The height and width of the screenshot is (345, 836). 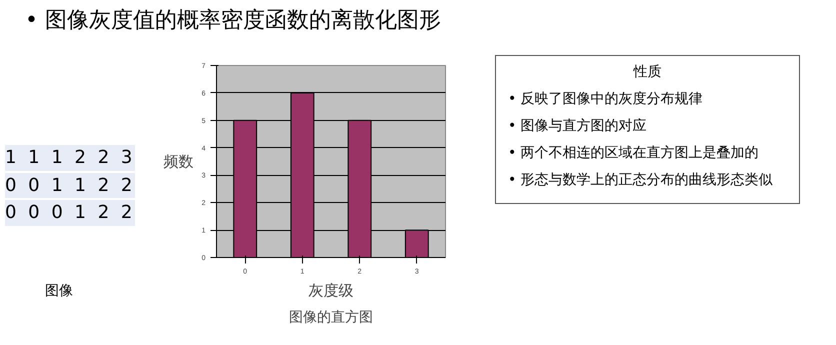 What do you see at coordinates (578, 126) in the screenshot?
I see `text: • 图像与直方图的对应` at bounding box center [578, 126].